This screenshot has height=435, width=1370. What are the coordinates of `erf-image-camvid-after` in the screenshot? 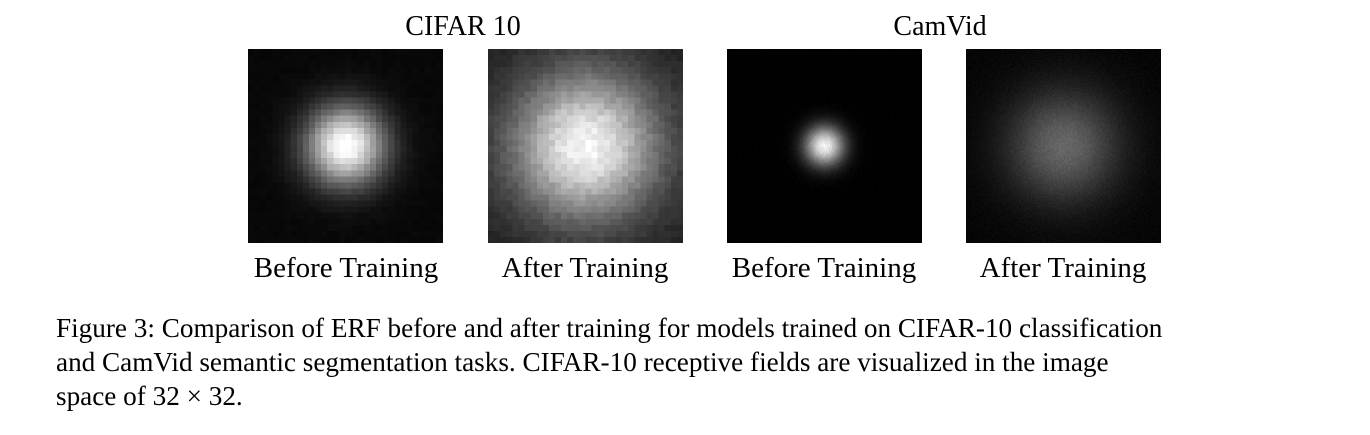 It's located at (1063, 146).